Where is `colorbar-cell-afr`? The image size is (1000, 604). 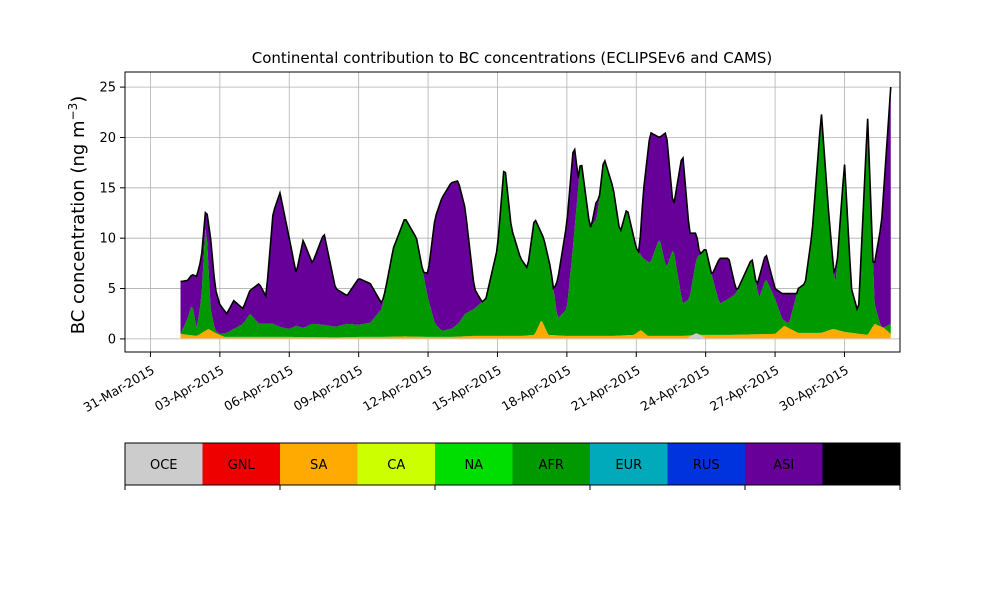
colorbar-cell-afr is located at coordinates (551, 464).